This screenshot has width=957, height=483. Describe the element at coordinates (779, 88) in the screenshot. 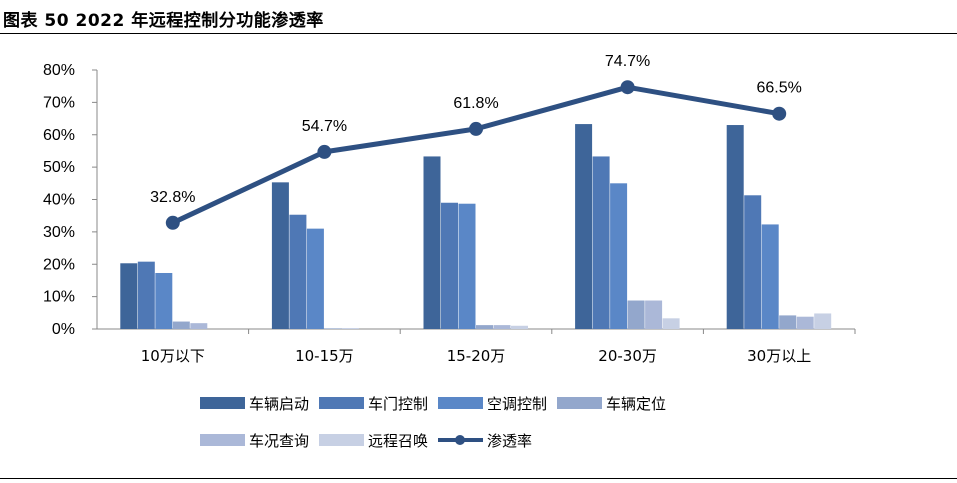

I see `penetration-data-label: 66.5%` at that location.